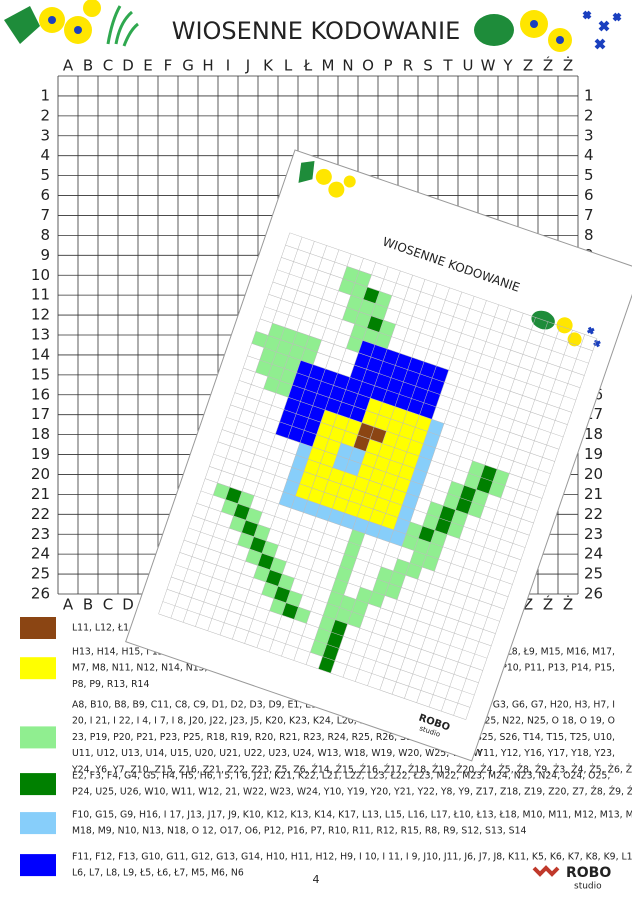 The height and width of the screenshot is (900, 632). I want to click on column-label: L, so click(288, 66).